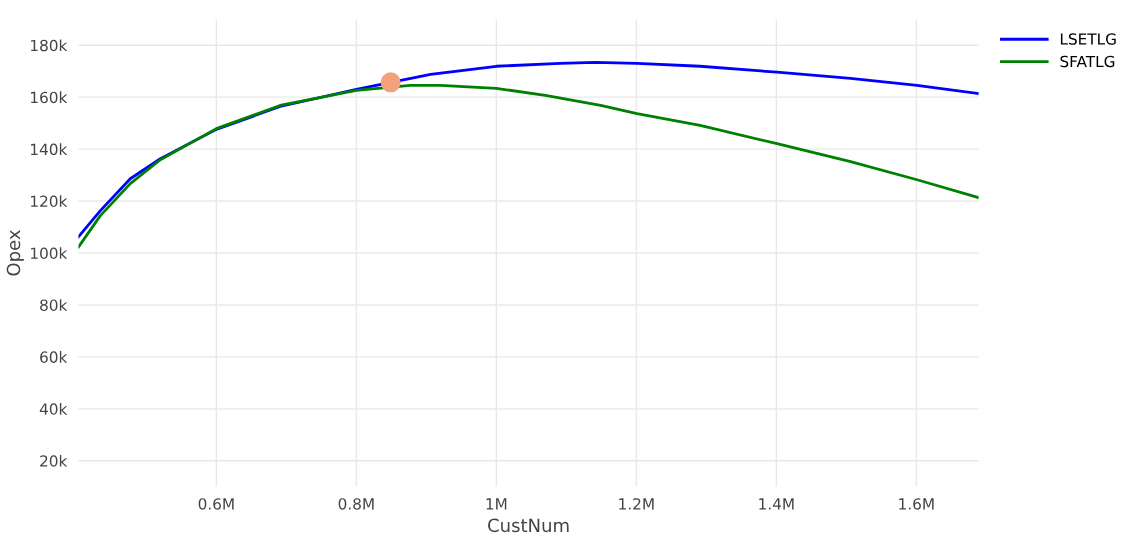 This screenshot has width=1121, height=550. What do you see at coordinates (54, 305) in the screenshot?
I see `y-tick-label: 80k` at bounding box center [54, 305].